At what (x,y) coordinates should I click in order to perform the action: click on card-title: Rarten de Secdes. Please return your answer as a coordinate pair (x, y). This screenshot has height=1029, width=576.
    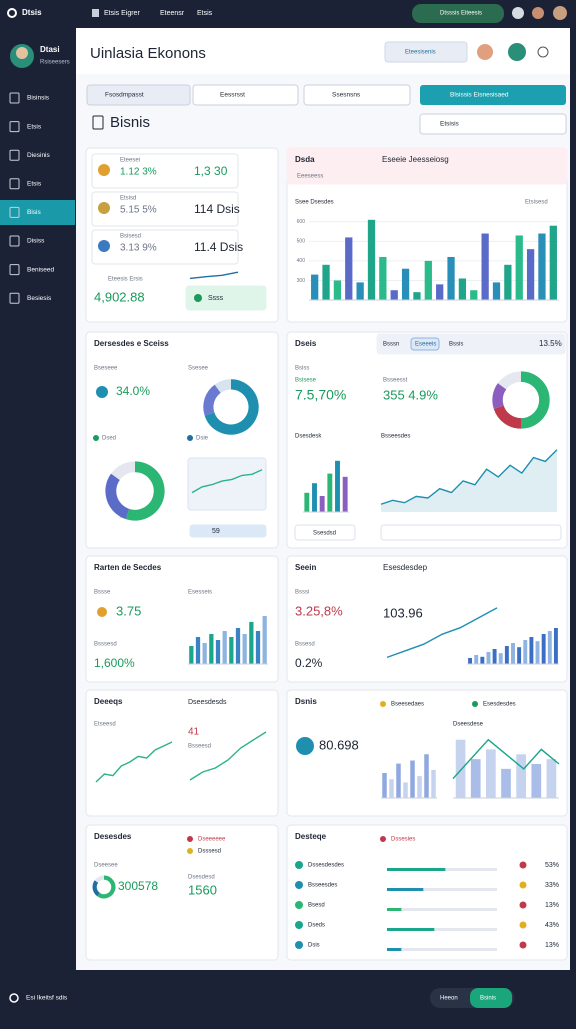
    Looking at the image, I should click on (128, 567).